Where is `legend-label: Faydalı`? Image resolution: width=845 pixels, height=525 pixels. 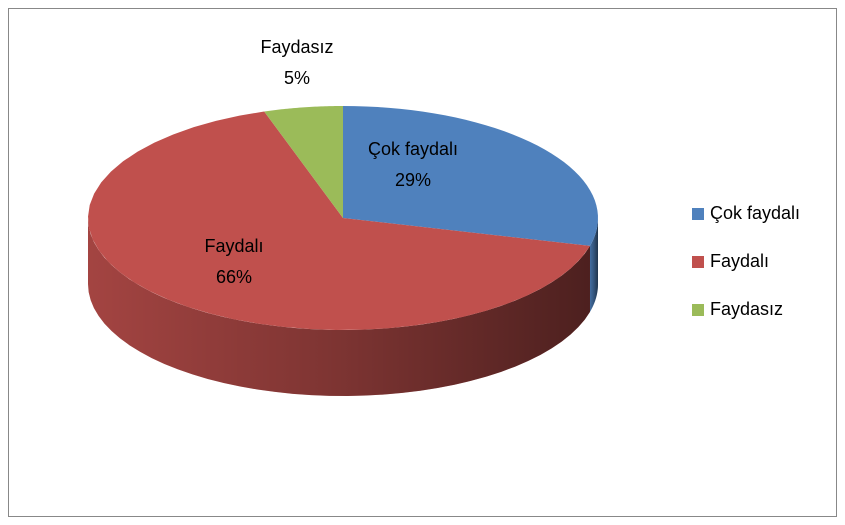
legend-label: Faydalı is located at coordinates (739, 261).